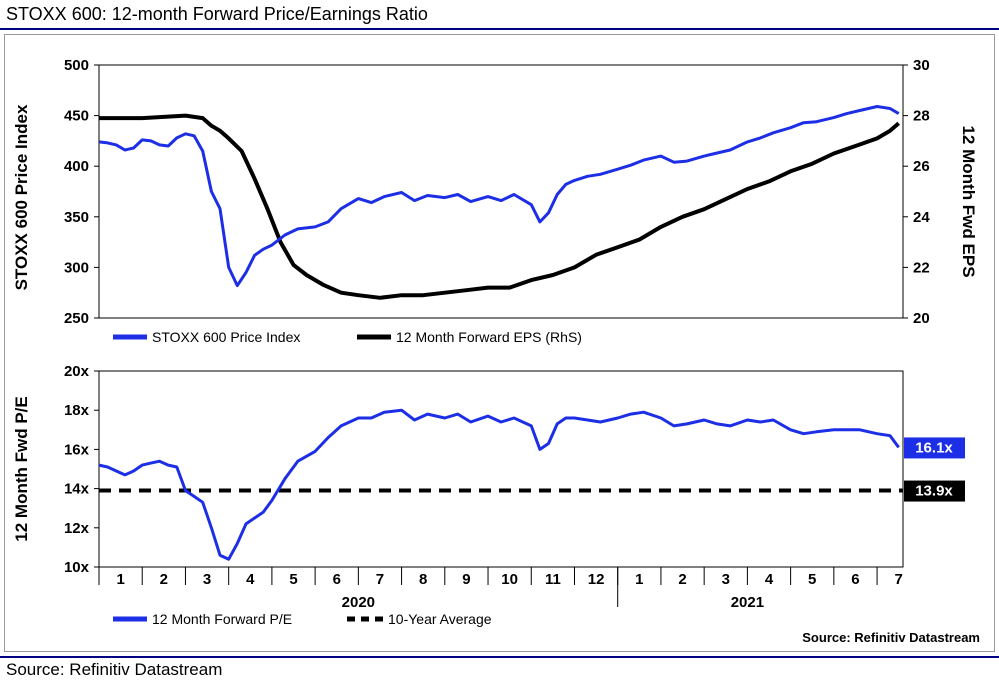 The image size is (999, 683). Describe the element at coordinates (489, 337) in the screenshot. I see `legend-label-eps: 12 Month Forward EPS (RhS)` at that location.